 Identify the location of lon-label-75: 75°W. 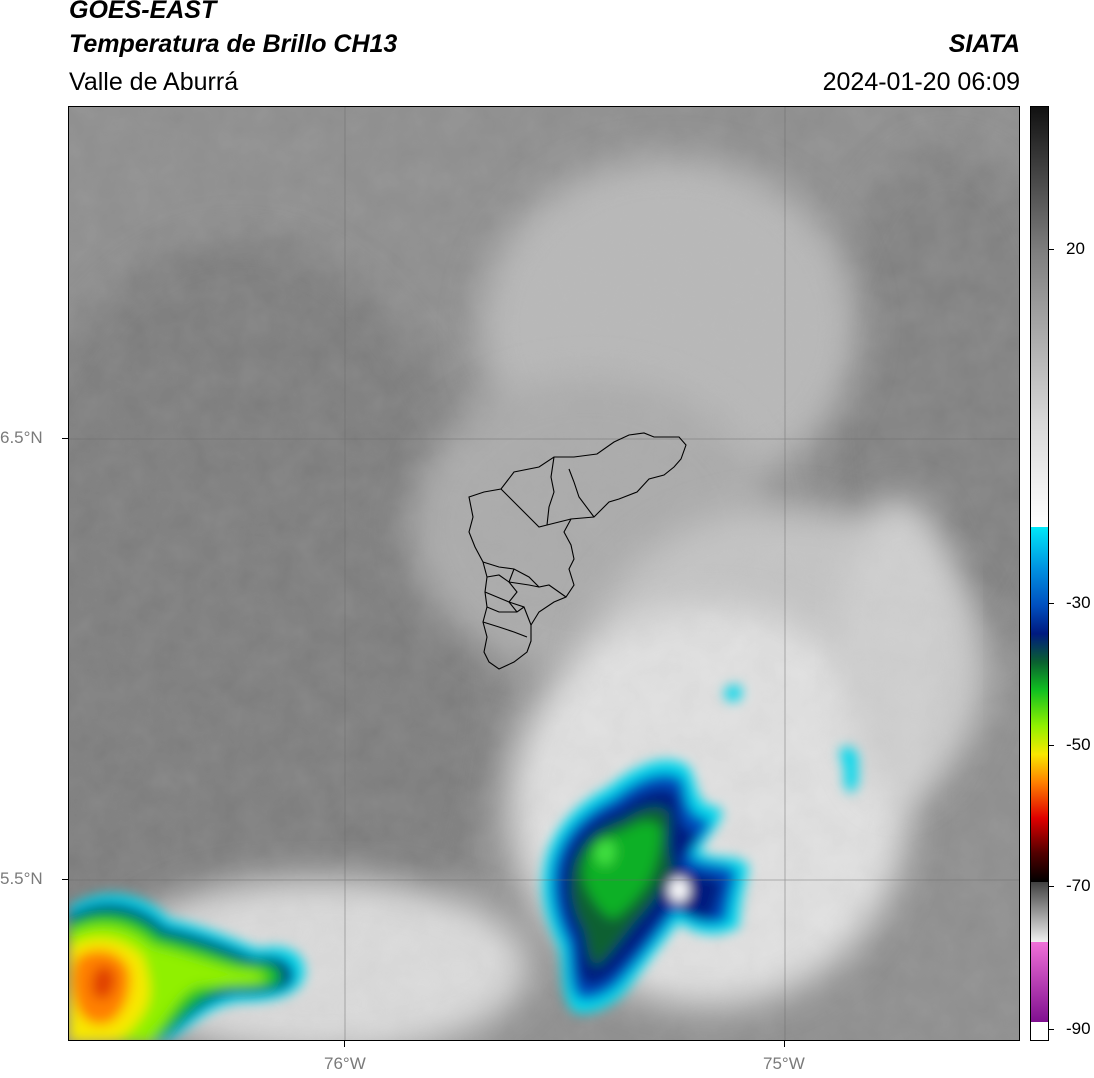
(784, 1063).